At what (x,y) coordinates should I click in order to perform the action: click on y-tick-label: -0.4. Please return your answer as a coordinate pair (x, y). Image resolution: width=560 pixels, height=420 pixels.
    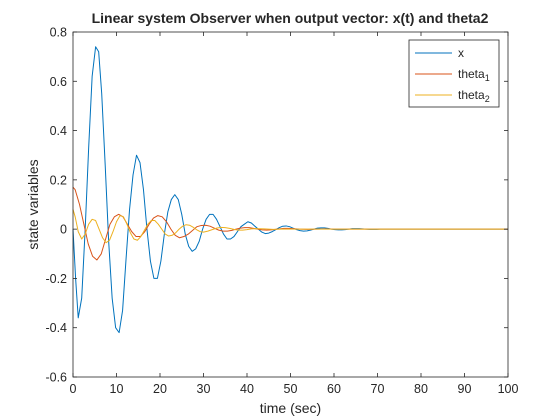
    Looking at the image, I should click on (56, 328).